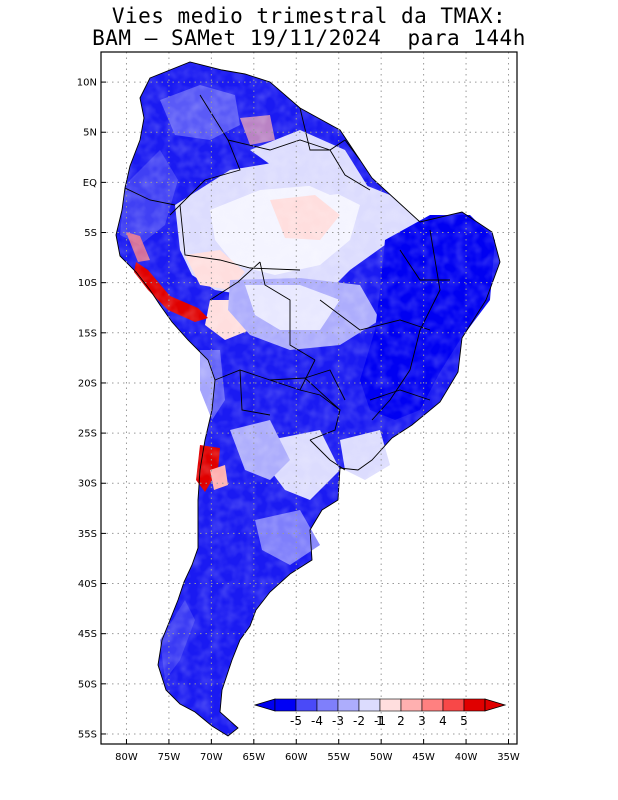 The height and width of the screenshot is (800, 618). What do you see at coordinates (211, 757) in the screenshot?
I see `lon-tick-label: 70W` at bounding box center [211, 757].